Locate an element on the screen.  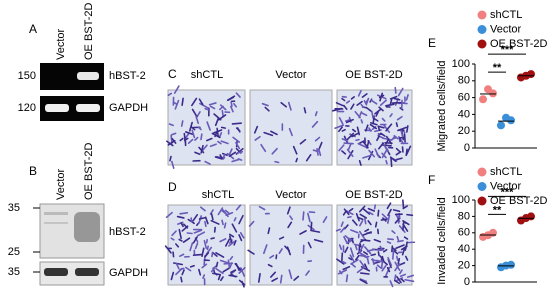
legend-label: OE BST-2D is located at coordinates (519, 201).